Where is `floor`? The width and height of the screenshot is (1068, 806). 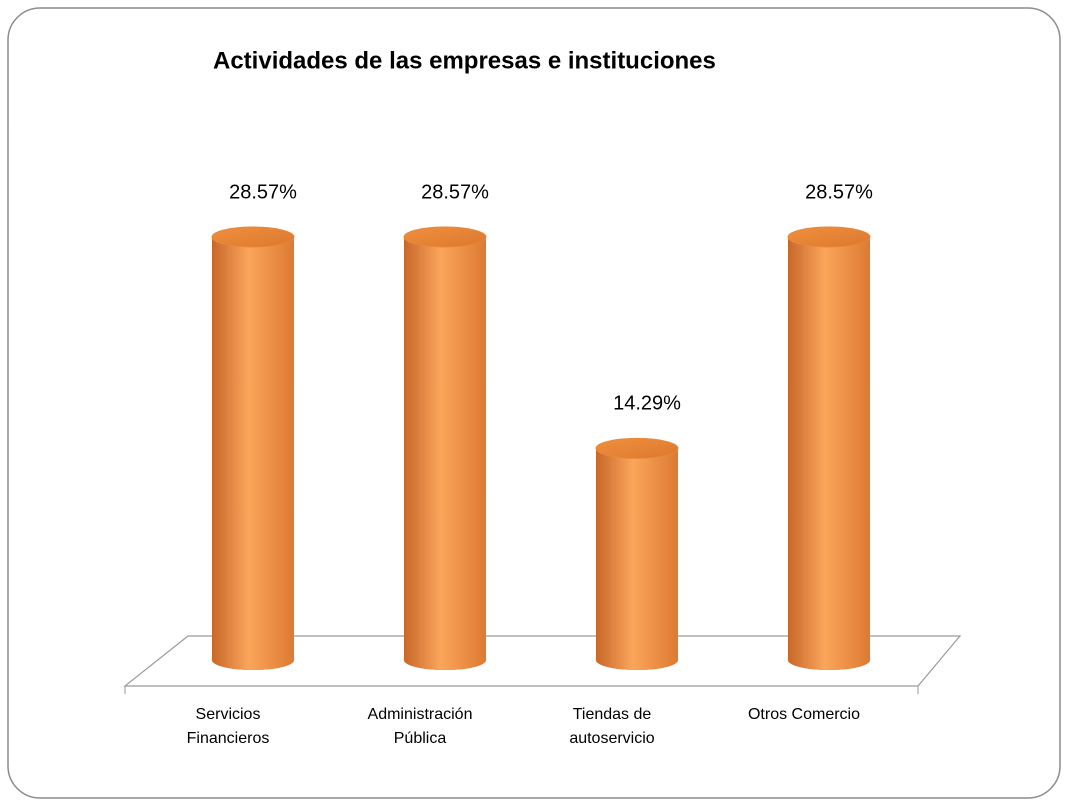
floor is located at coordinates (542, 661).